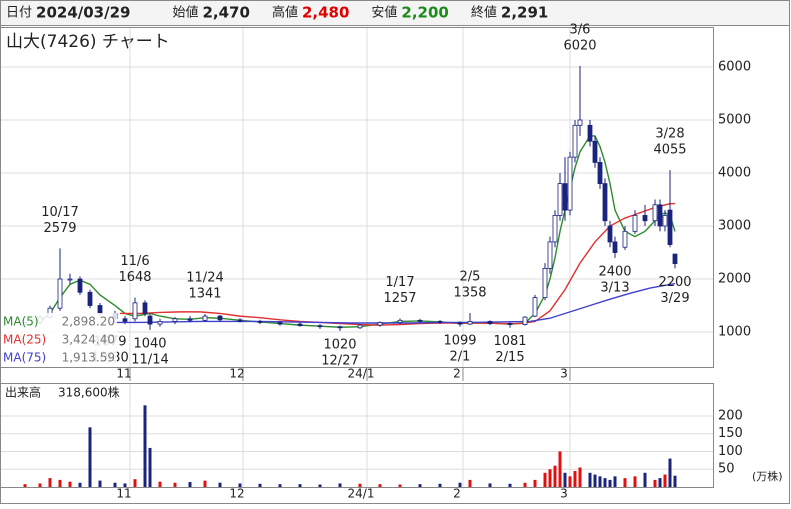  What do you see at coordinates (767, 476) in the screenshot?
I see `volume-unit: (万株)` at bounding box center [767, 476].